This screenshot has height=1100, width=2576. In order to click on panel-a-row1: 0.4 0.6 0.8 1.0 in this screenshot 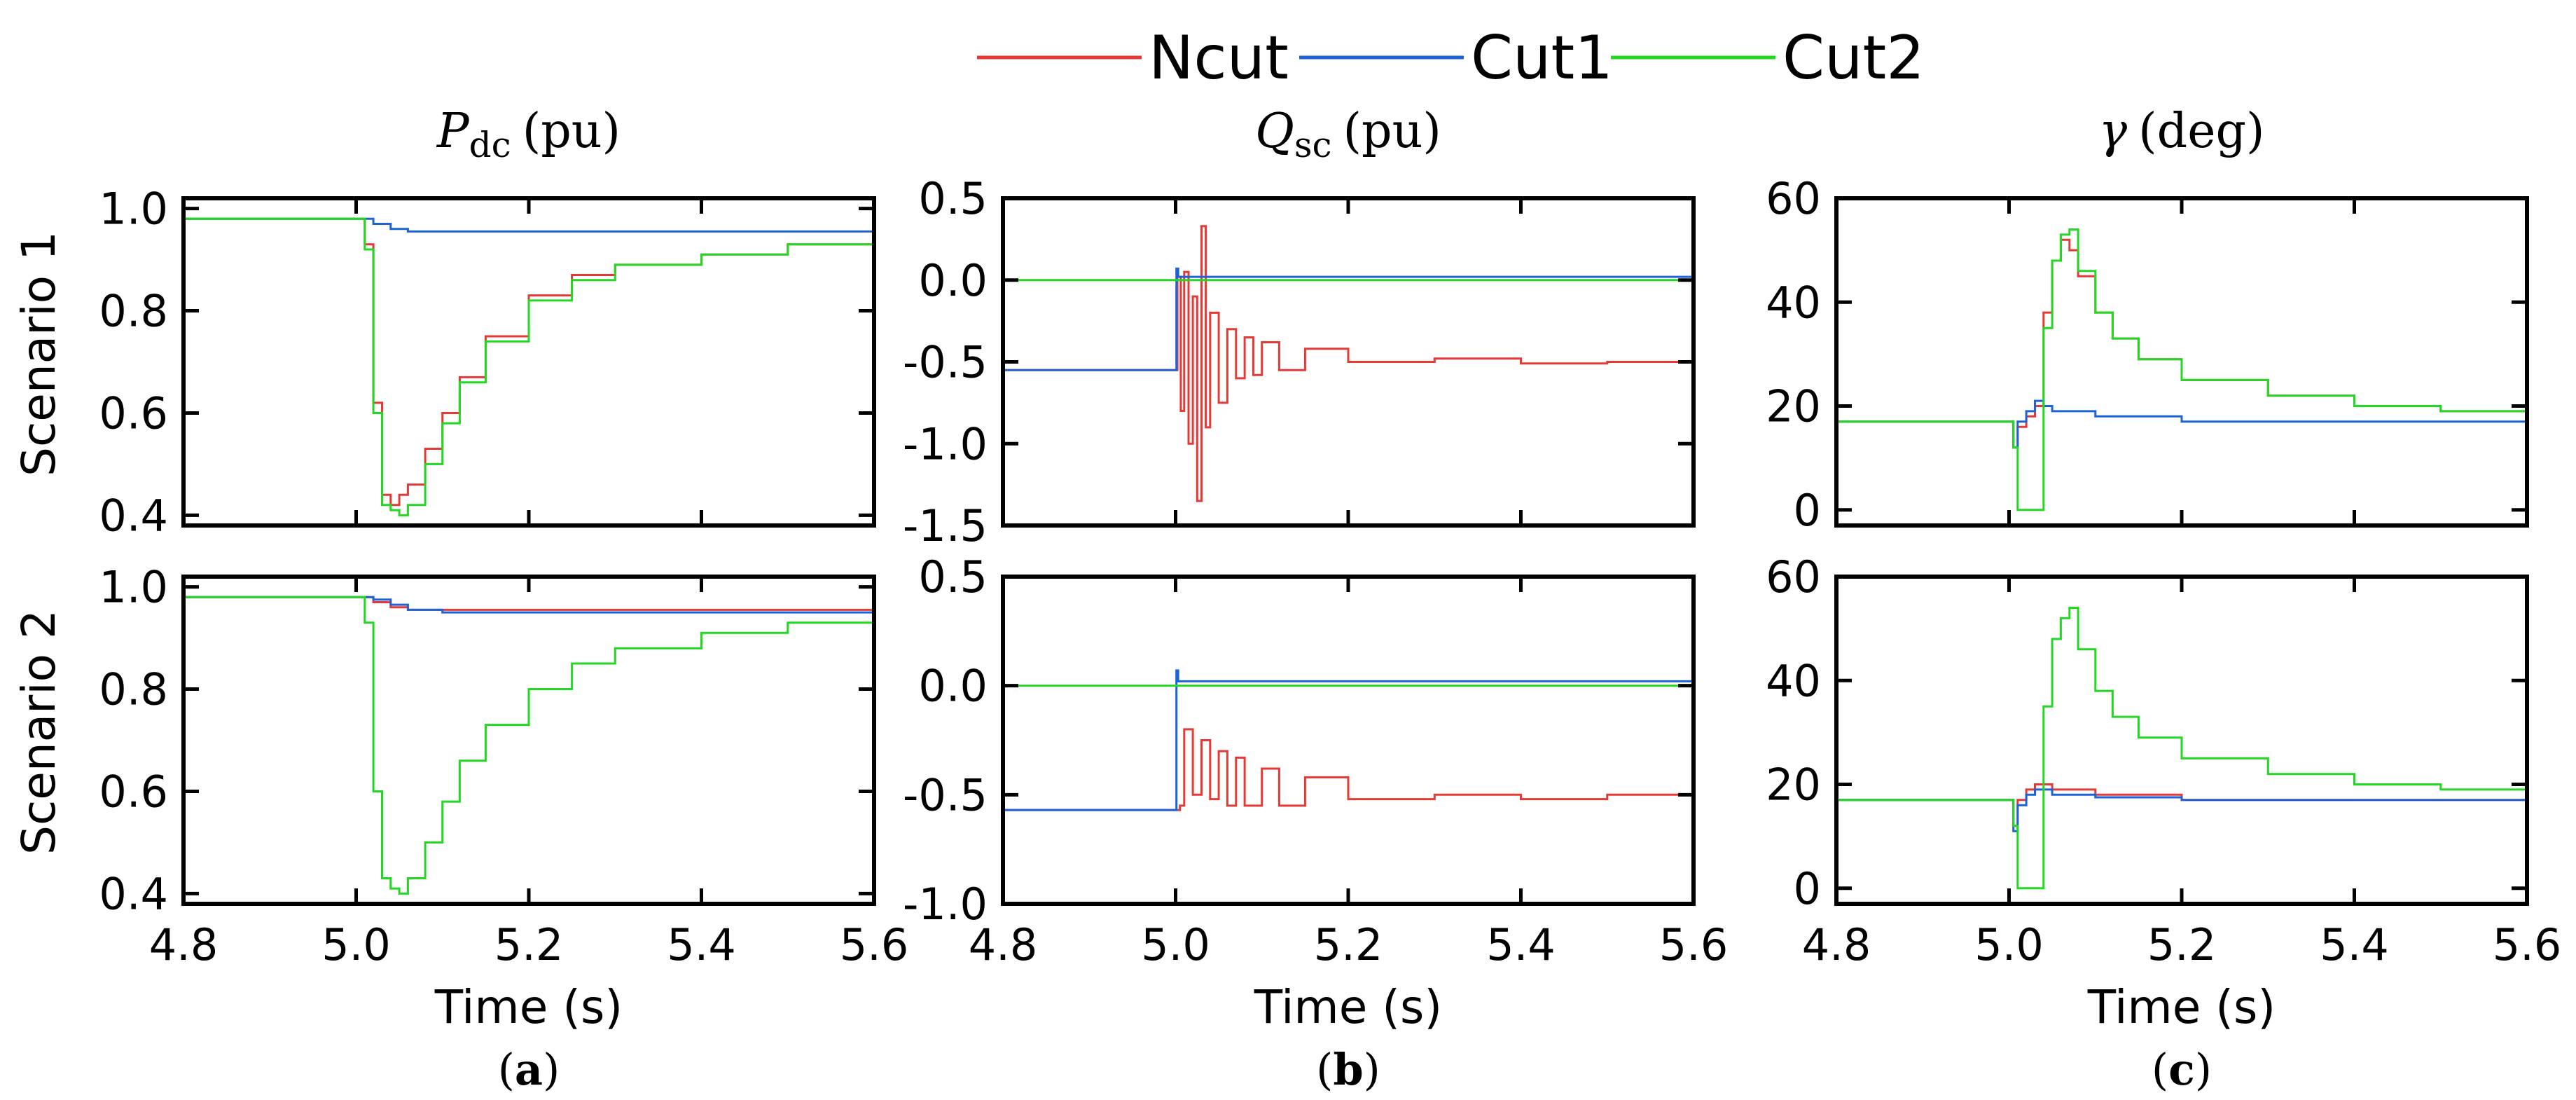, I will do `click(487, 362)`.